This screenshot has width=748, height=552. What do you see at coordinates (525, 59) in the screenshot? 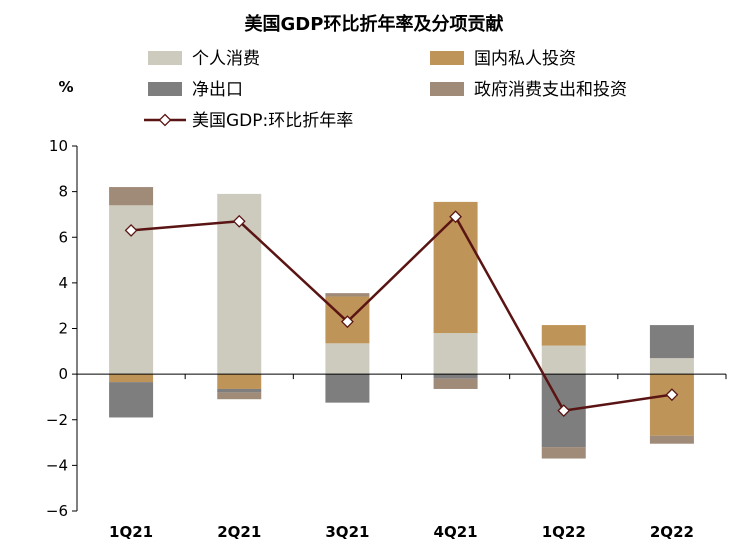
I see `legend-label: 国内私人投资` at bounding box center [525, 59].